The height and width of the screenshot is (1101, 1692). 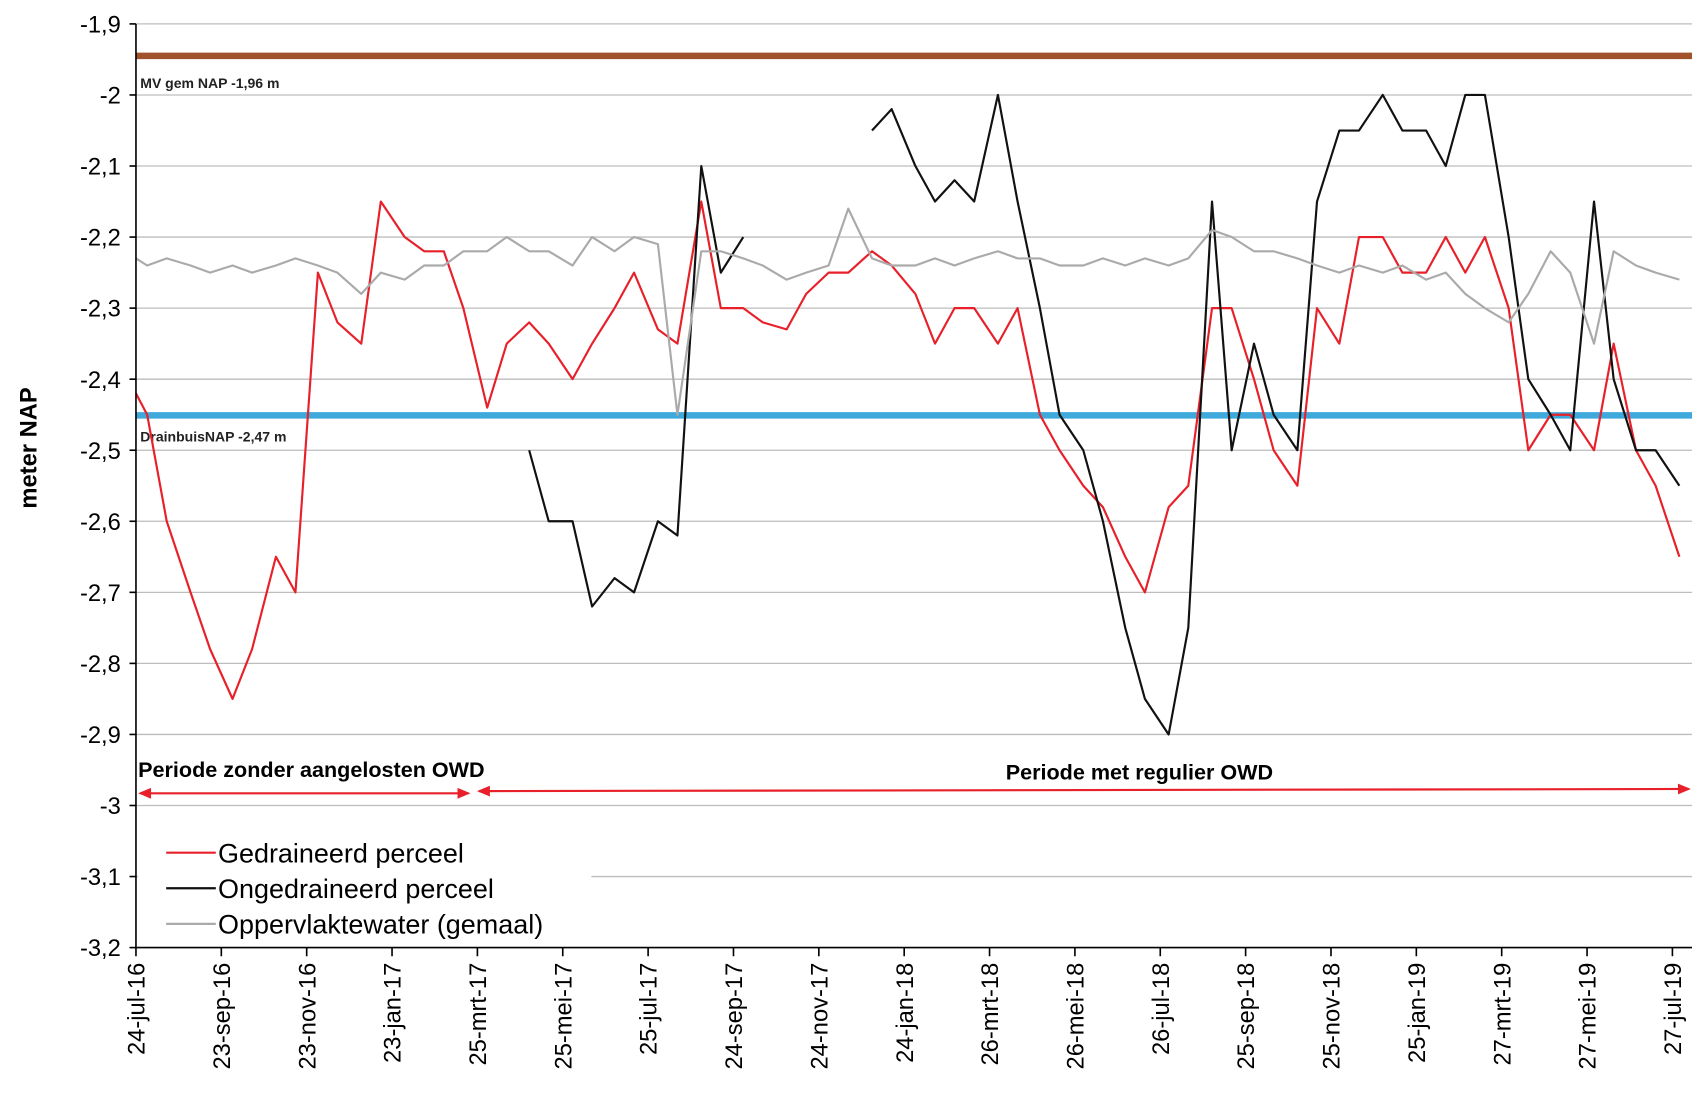 I want to click on x-tick-label: 24-nov-17, so click(x=820, y=1016).